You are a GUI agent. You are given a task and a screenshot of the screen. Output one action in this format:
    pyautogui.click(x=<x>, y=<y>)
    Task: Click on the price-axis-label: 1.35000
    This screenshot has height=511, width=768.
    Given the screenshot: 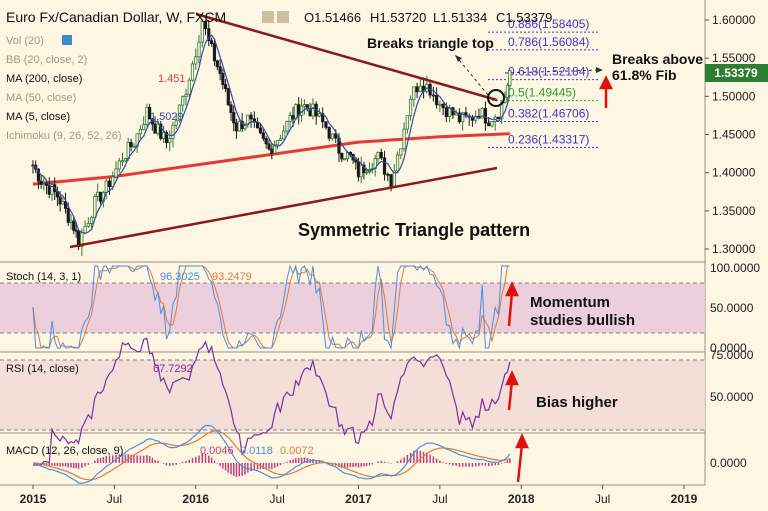 What is the action you would take?
    pyautogui.click(x=734, y=211)
    